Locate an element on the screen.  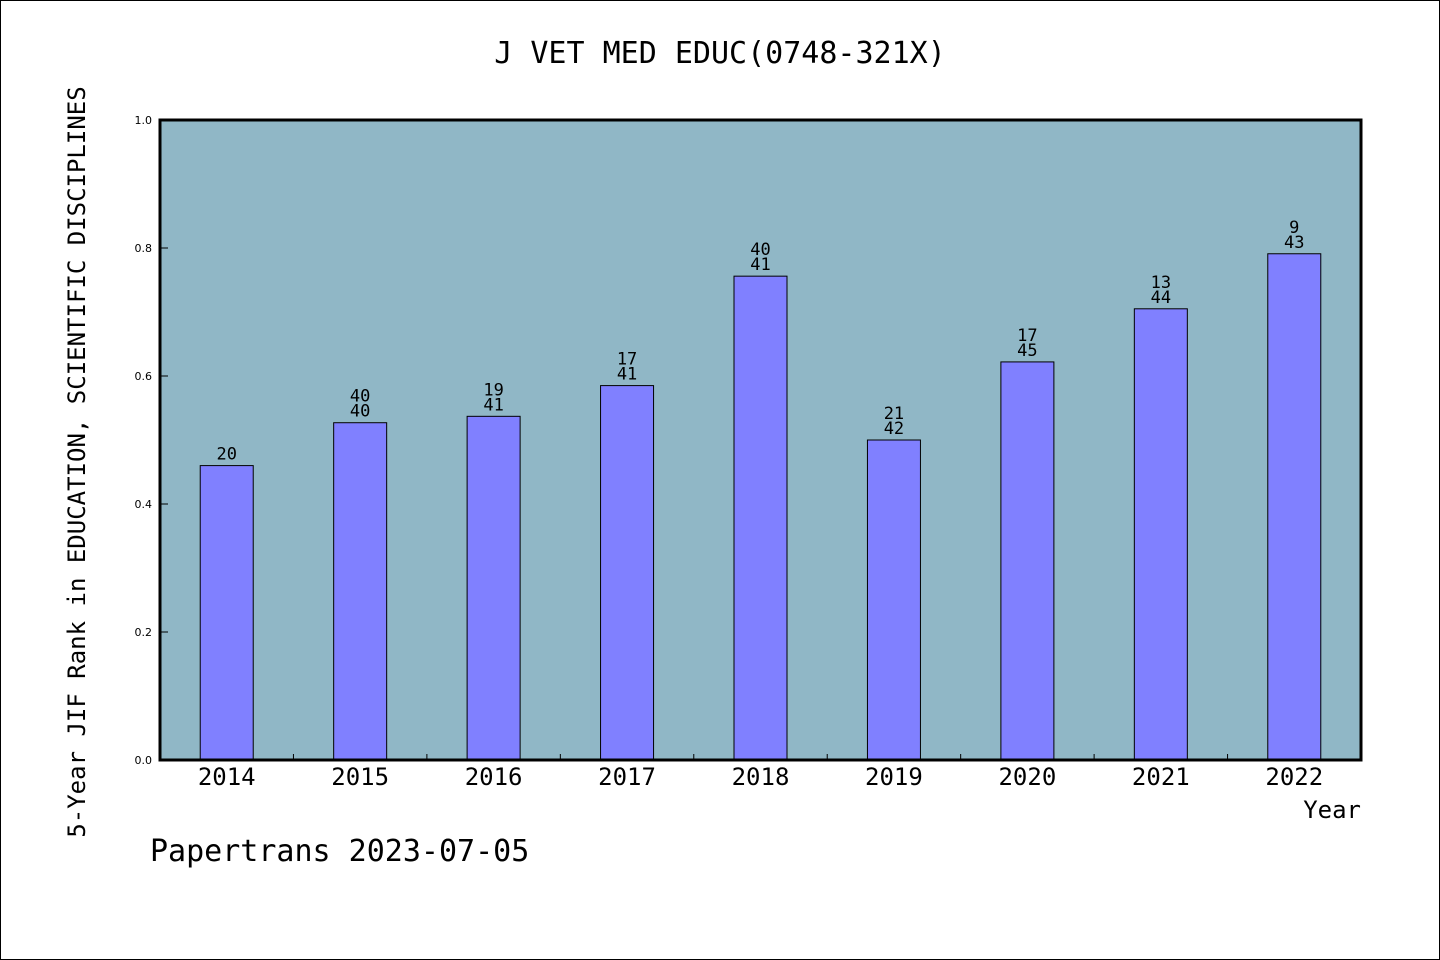
bar-2016 is located at coordinates (493, 588).